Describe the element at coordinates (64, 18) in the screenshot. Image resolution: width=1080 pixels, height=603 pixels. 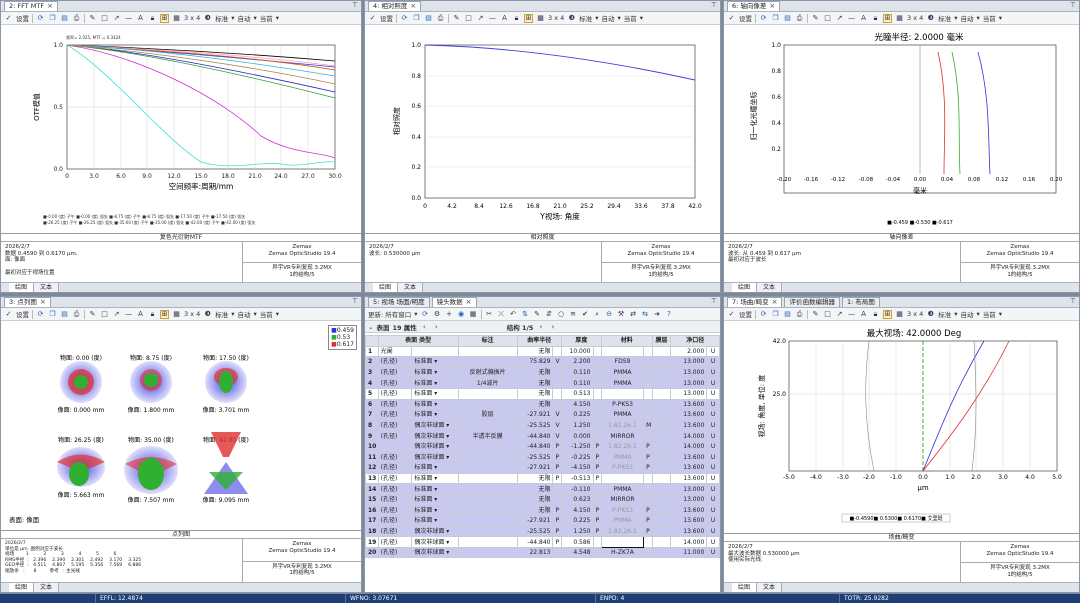
I see `save-icon: ▤` at that location.